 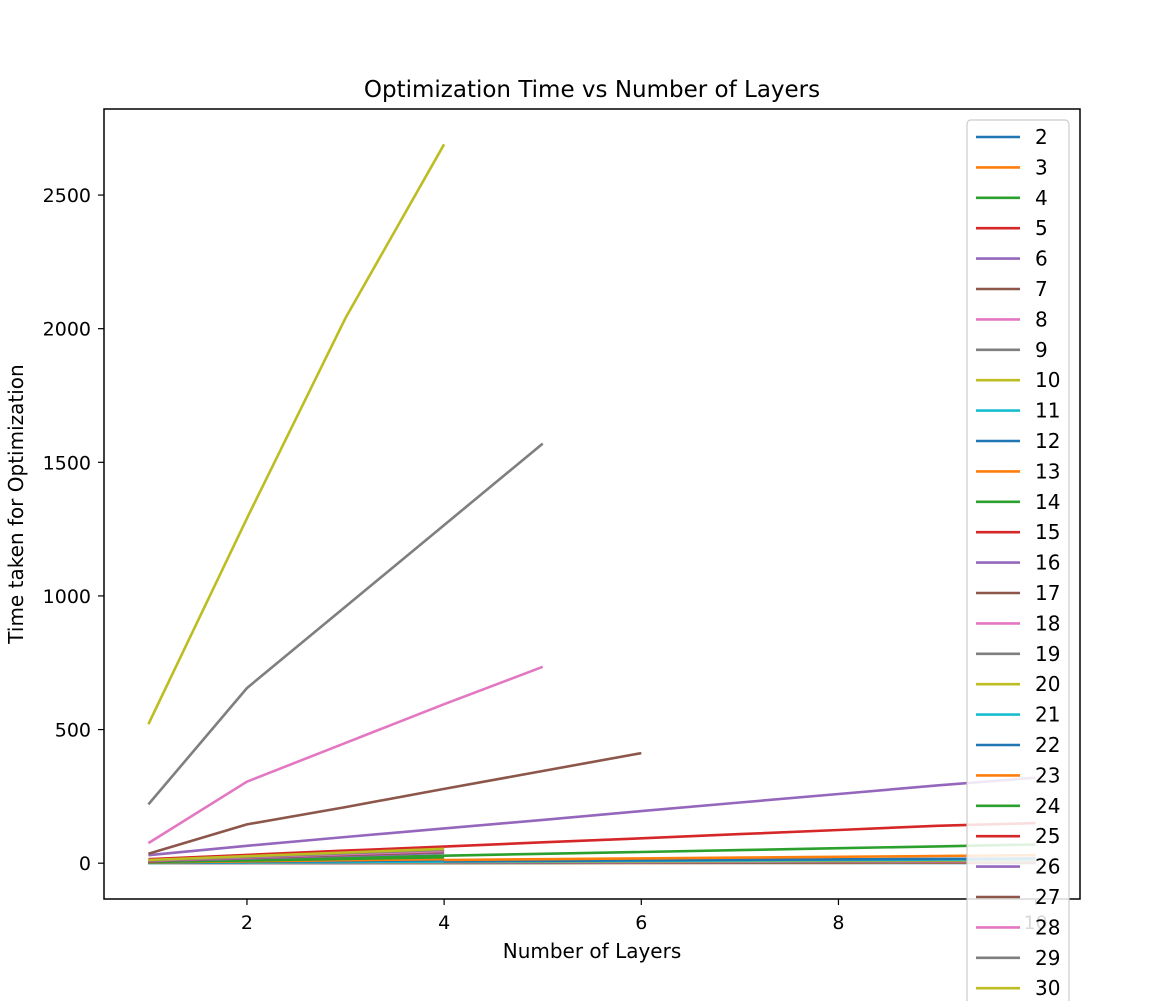 What do you see at coordinates (67, 597) in the screenshot?
I see `y-tick-label: 1000` at bounding box center [67, 597].